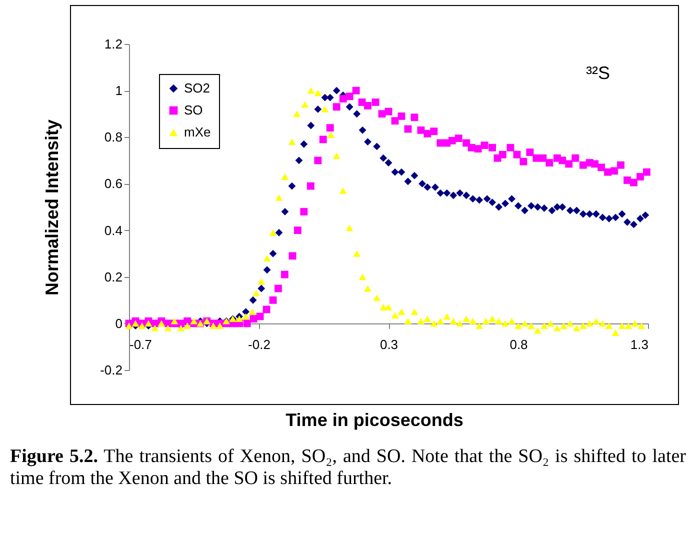 The image size is (692, 534). I want to click on x-tick-label: 0.3, so click(389, 344).